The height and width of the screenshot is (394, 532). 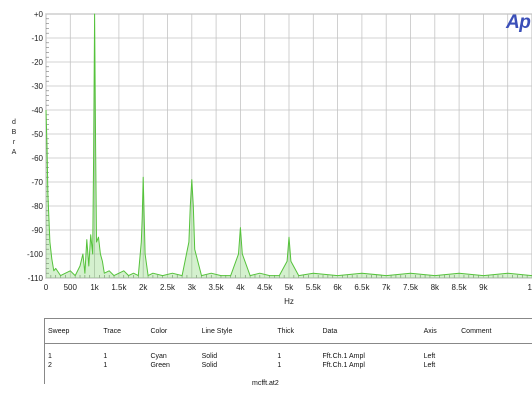 What do you see at coordinates (288, 353) in the screenshot?
I see `legend-row: 1 1 Cyan Solid 1 Fft.Ch.1 Ampl Left` at bounding box center [288, 353].